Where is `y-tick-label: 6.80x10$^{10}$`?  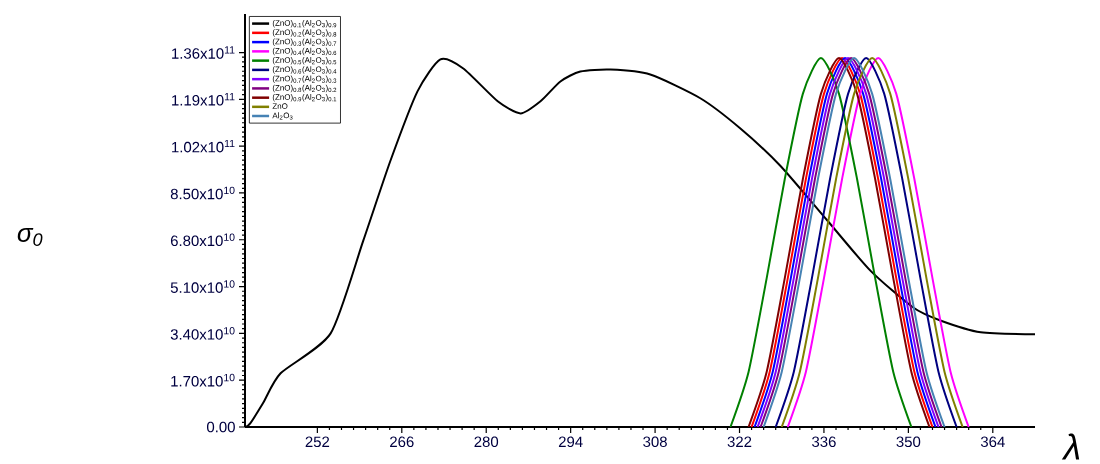 y-tick-label: 6.80x10$^{10}$ is located at coordinates (202, 240).